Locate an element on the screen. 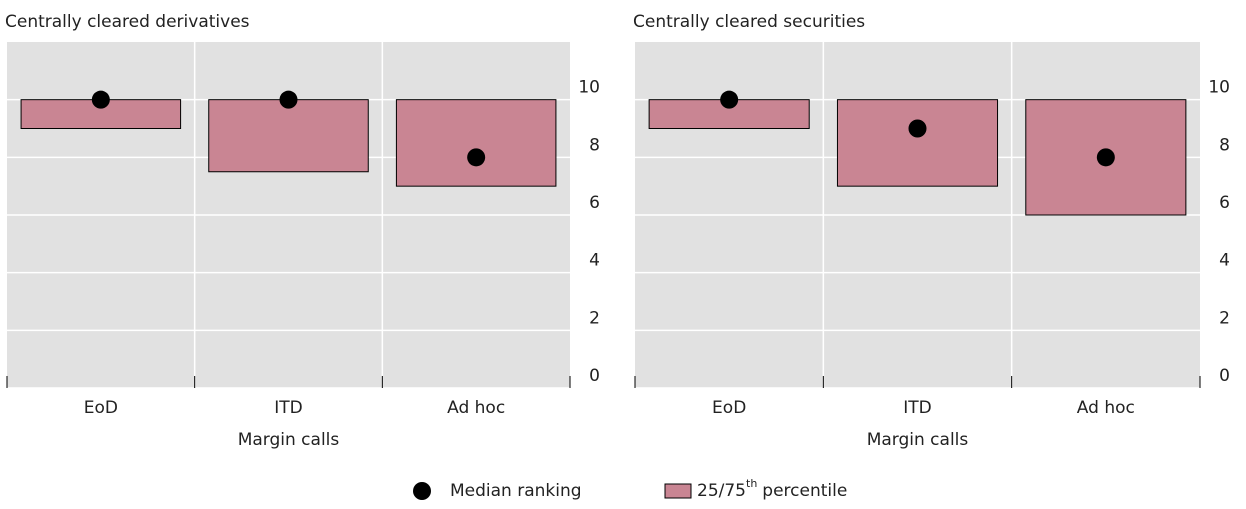 The height and width of the screenshot is (509, 1246). legend-median-label: Median ranking is located at coordinates (516, 491).